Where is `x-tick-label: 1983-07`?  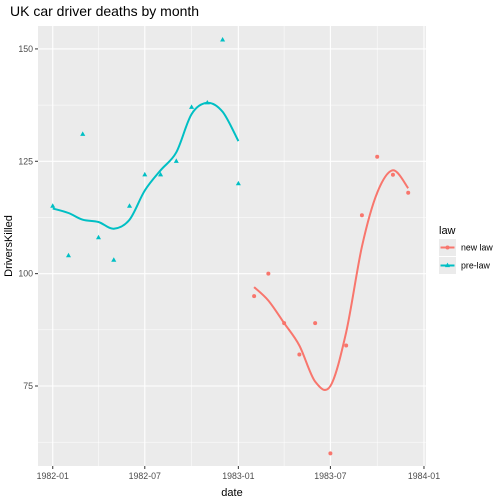 x-tick-label: 1983-07 is located at coordinates (330, 476).